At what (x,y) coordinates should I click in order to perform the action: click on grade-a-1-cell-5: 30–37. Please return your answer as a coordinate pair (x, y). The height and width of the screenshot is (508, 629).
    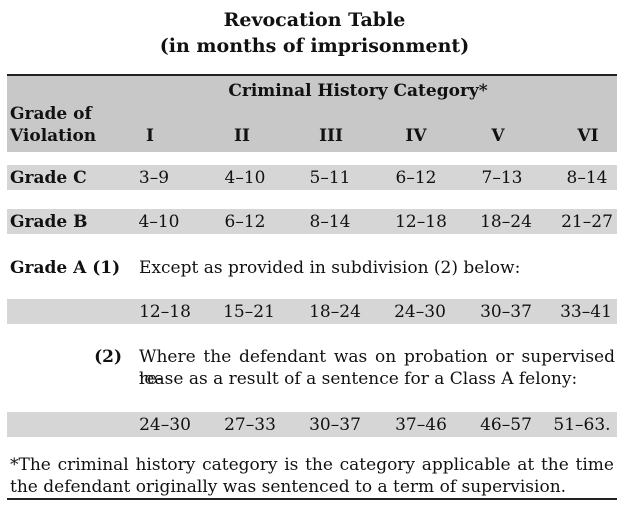
    Looking at the image, I should click on (506, 312).